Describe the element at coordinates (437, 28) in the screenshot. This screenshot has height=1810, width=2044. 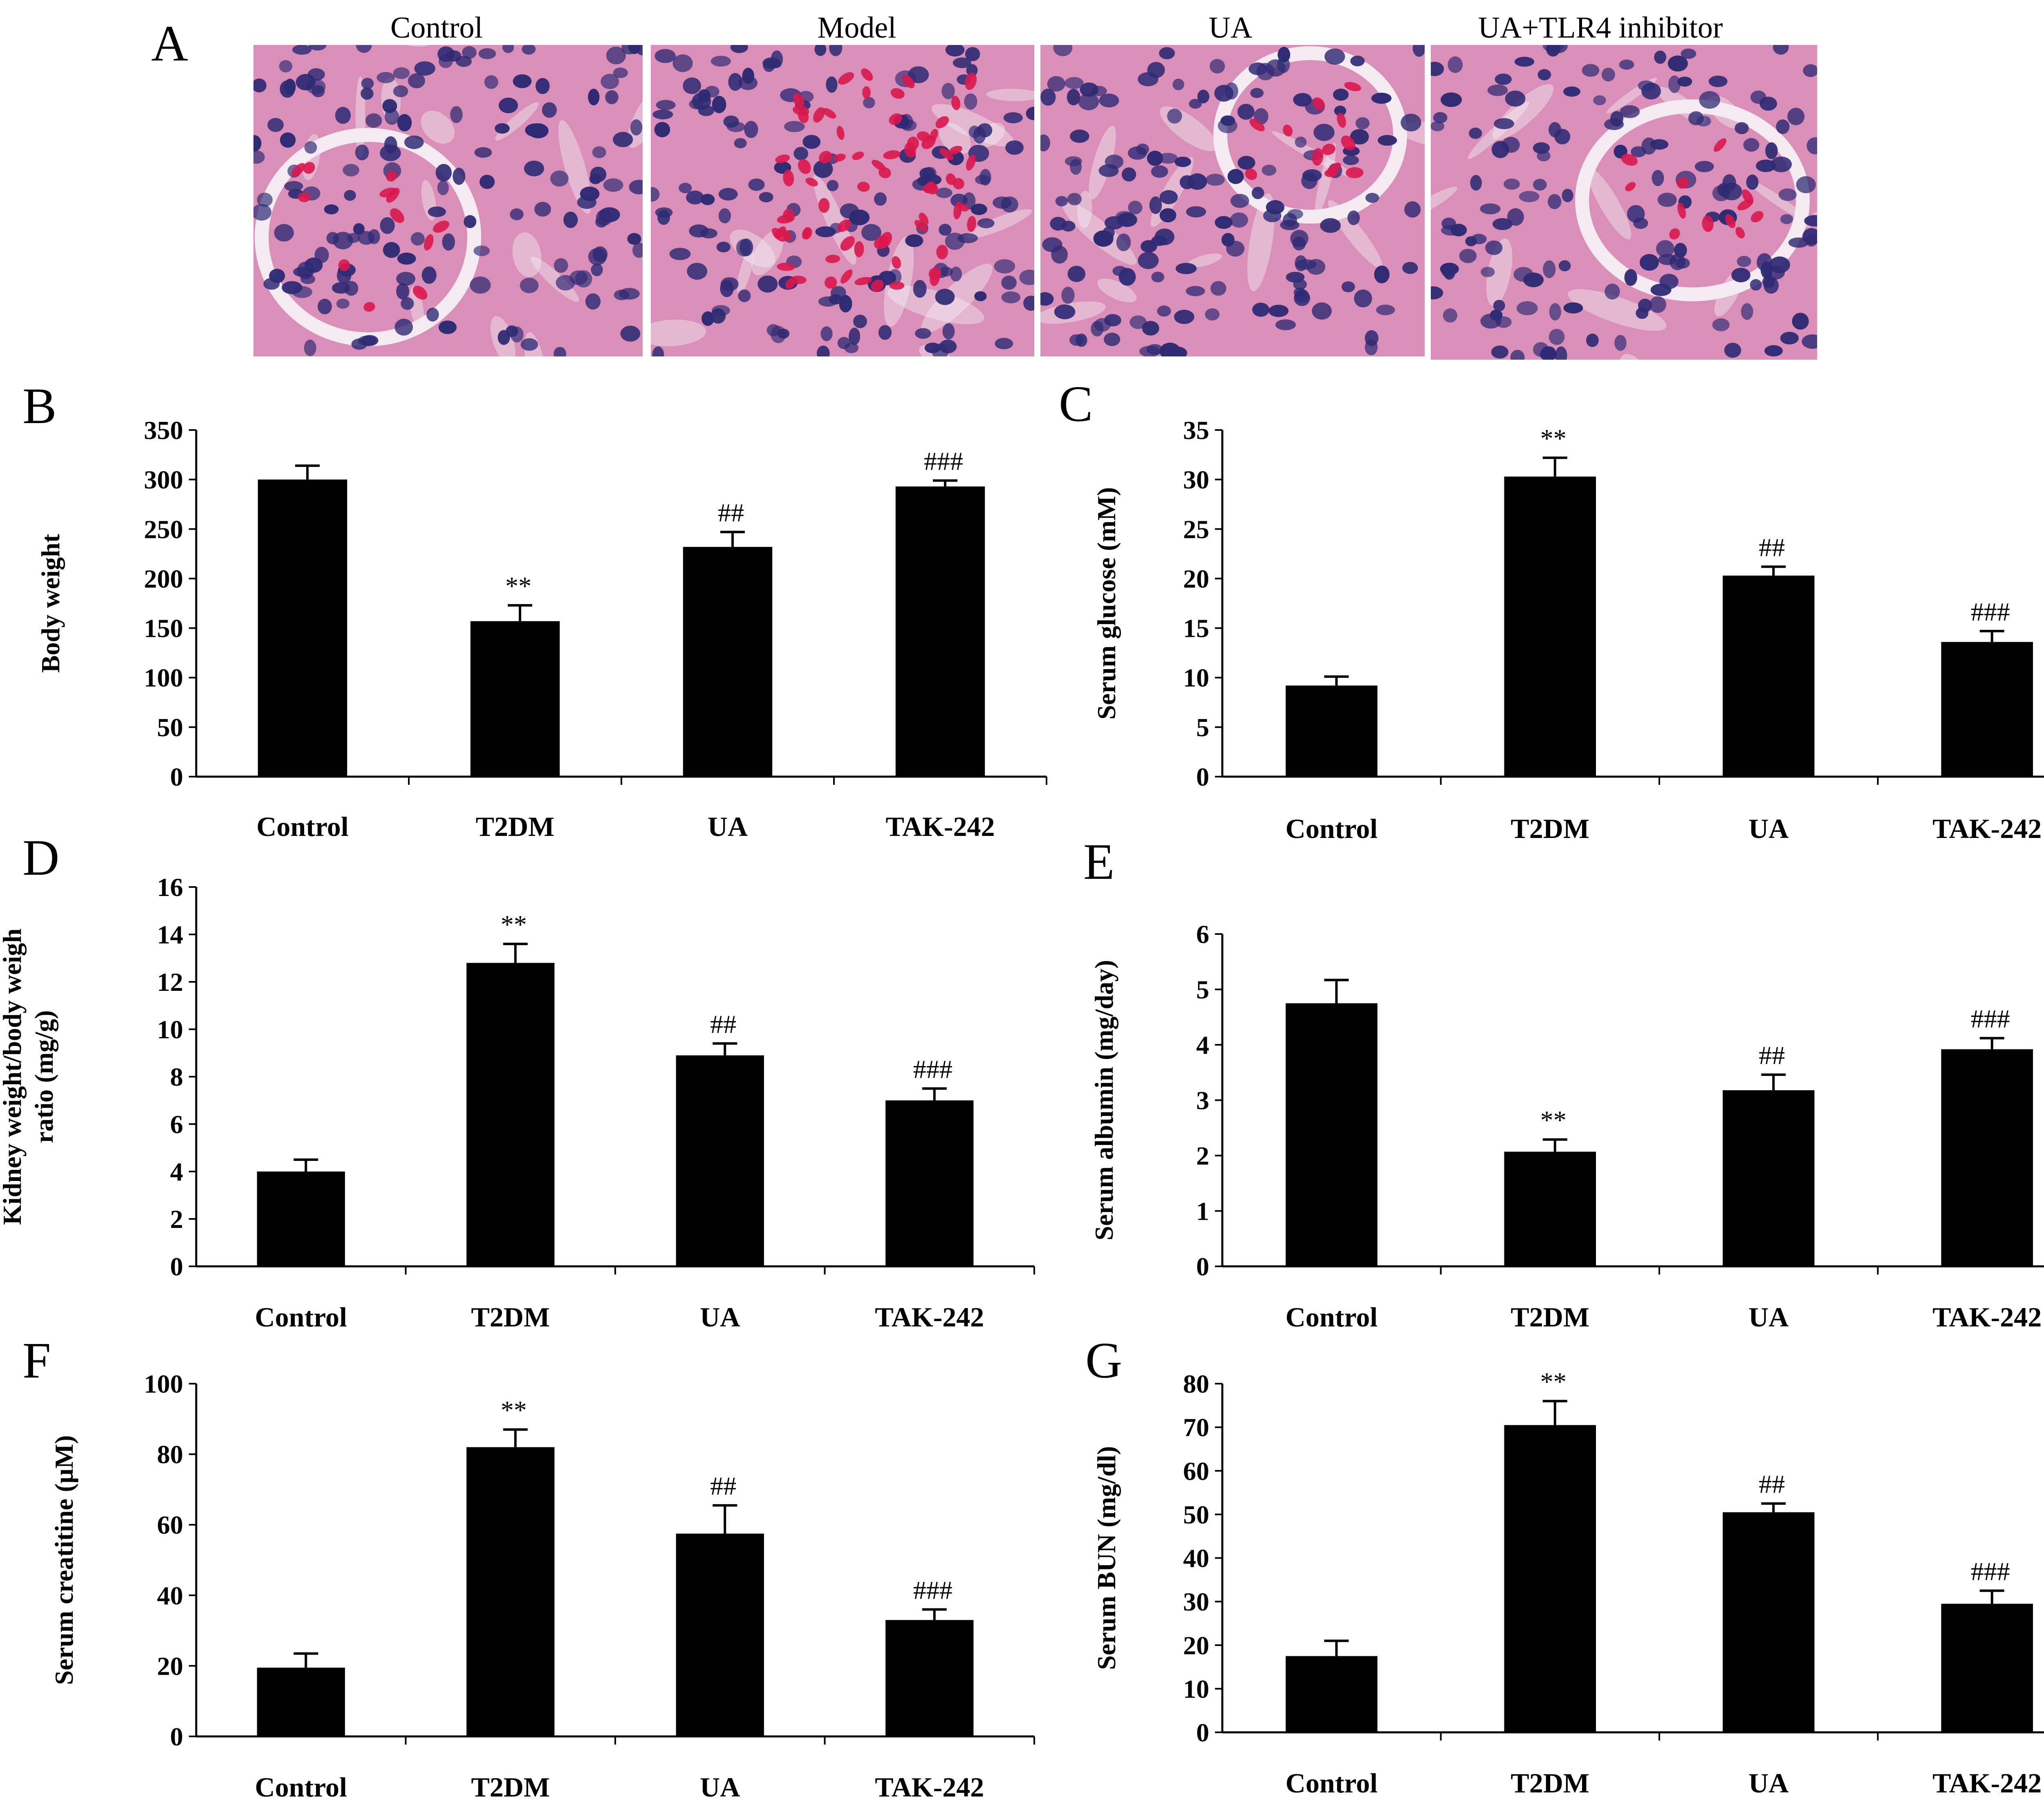
I see `histology-title: Control` at that location.